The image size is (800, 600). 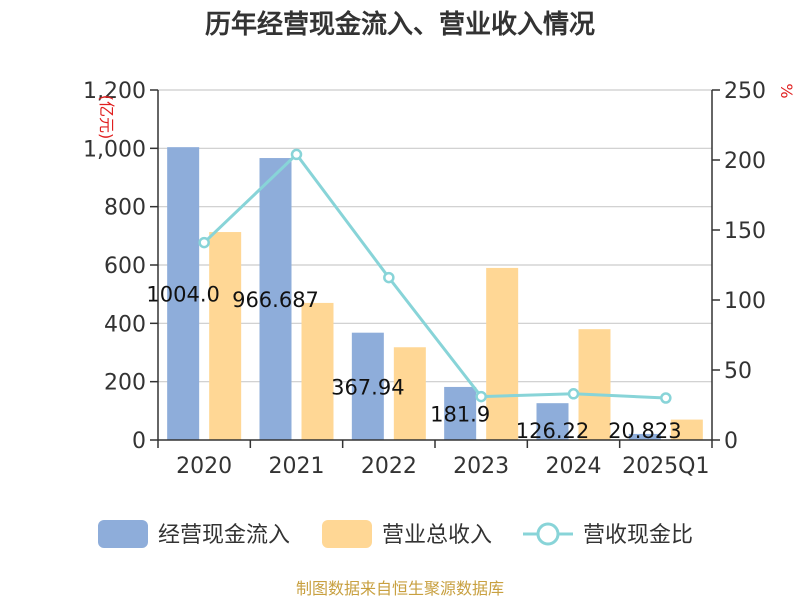 I want to click on bar-revenue-2025Q1, so click(x=686, y=429).